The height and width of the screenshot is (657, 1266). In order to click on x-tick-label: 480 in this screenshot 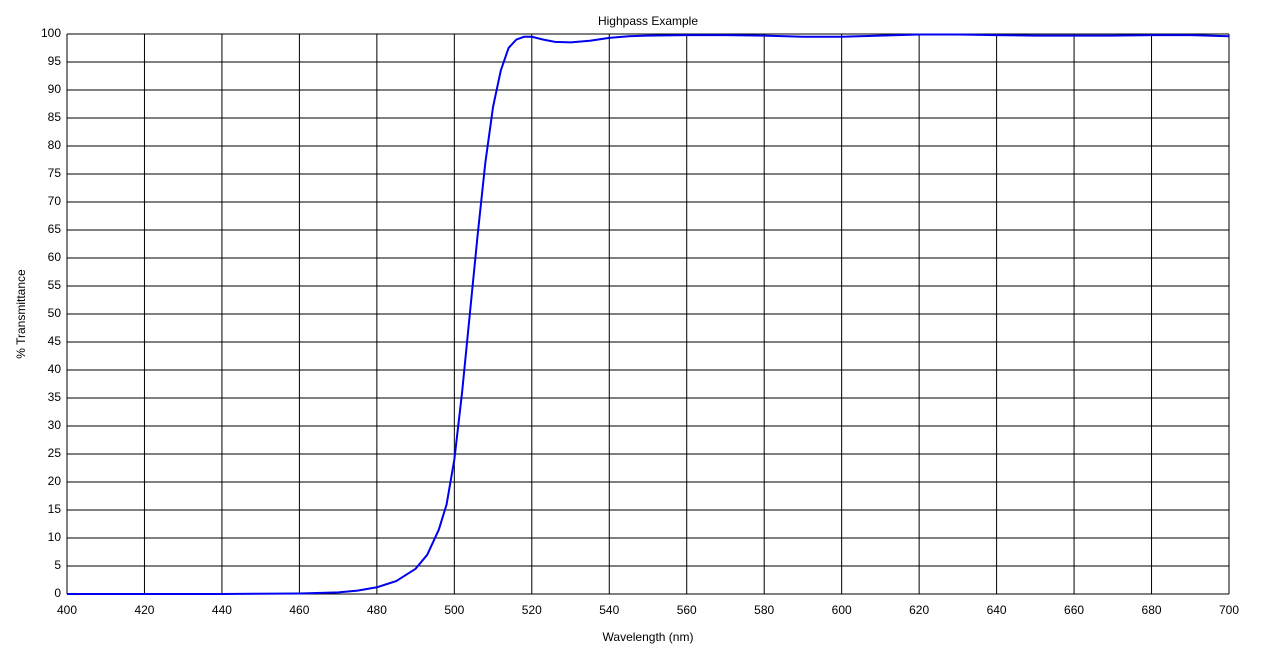, I will do `click(377, 610)`.